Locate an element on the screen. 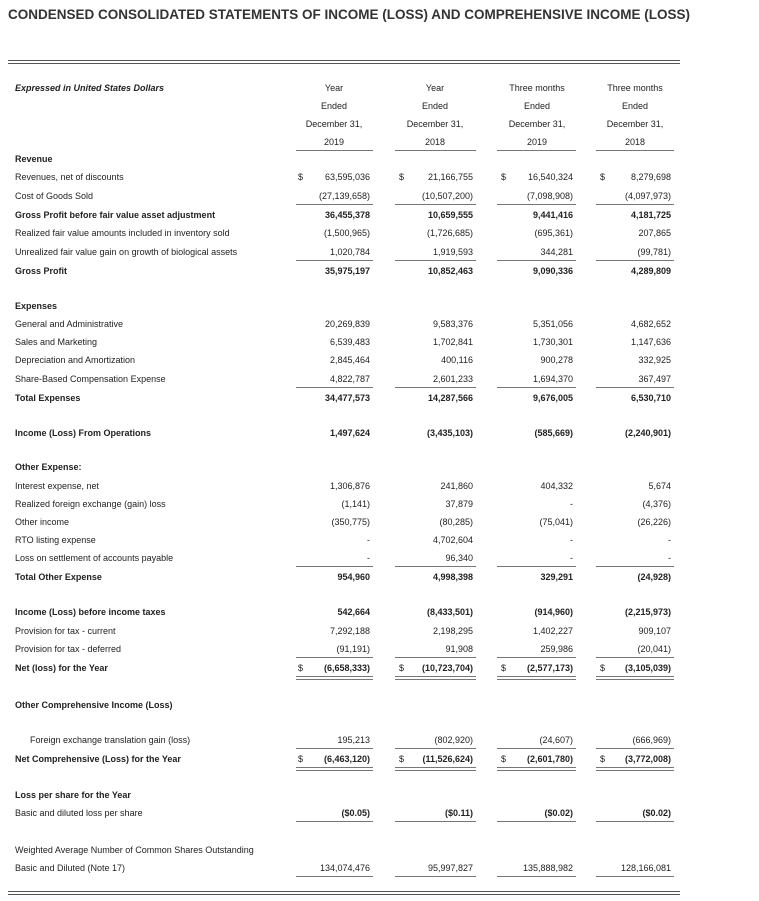 This screenshot has width=759, height=901. column-header: Year is located at coordinates (435, 88).